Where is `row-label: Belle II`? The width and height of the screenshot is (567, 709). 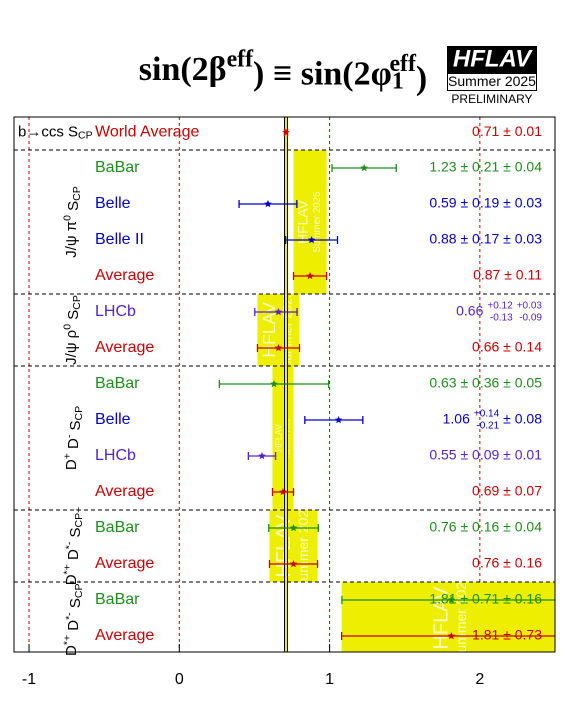 row-label: Belle II is located at coordinates (119, 239).